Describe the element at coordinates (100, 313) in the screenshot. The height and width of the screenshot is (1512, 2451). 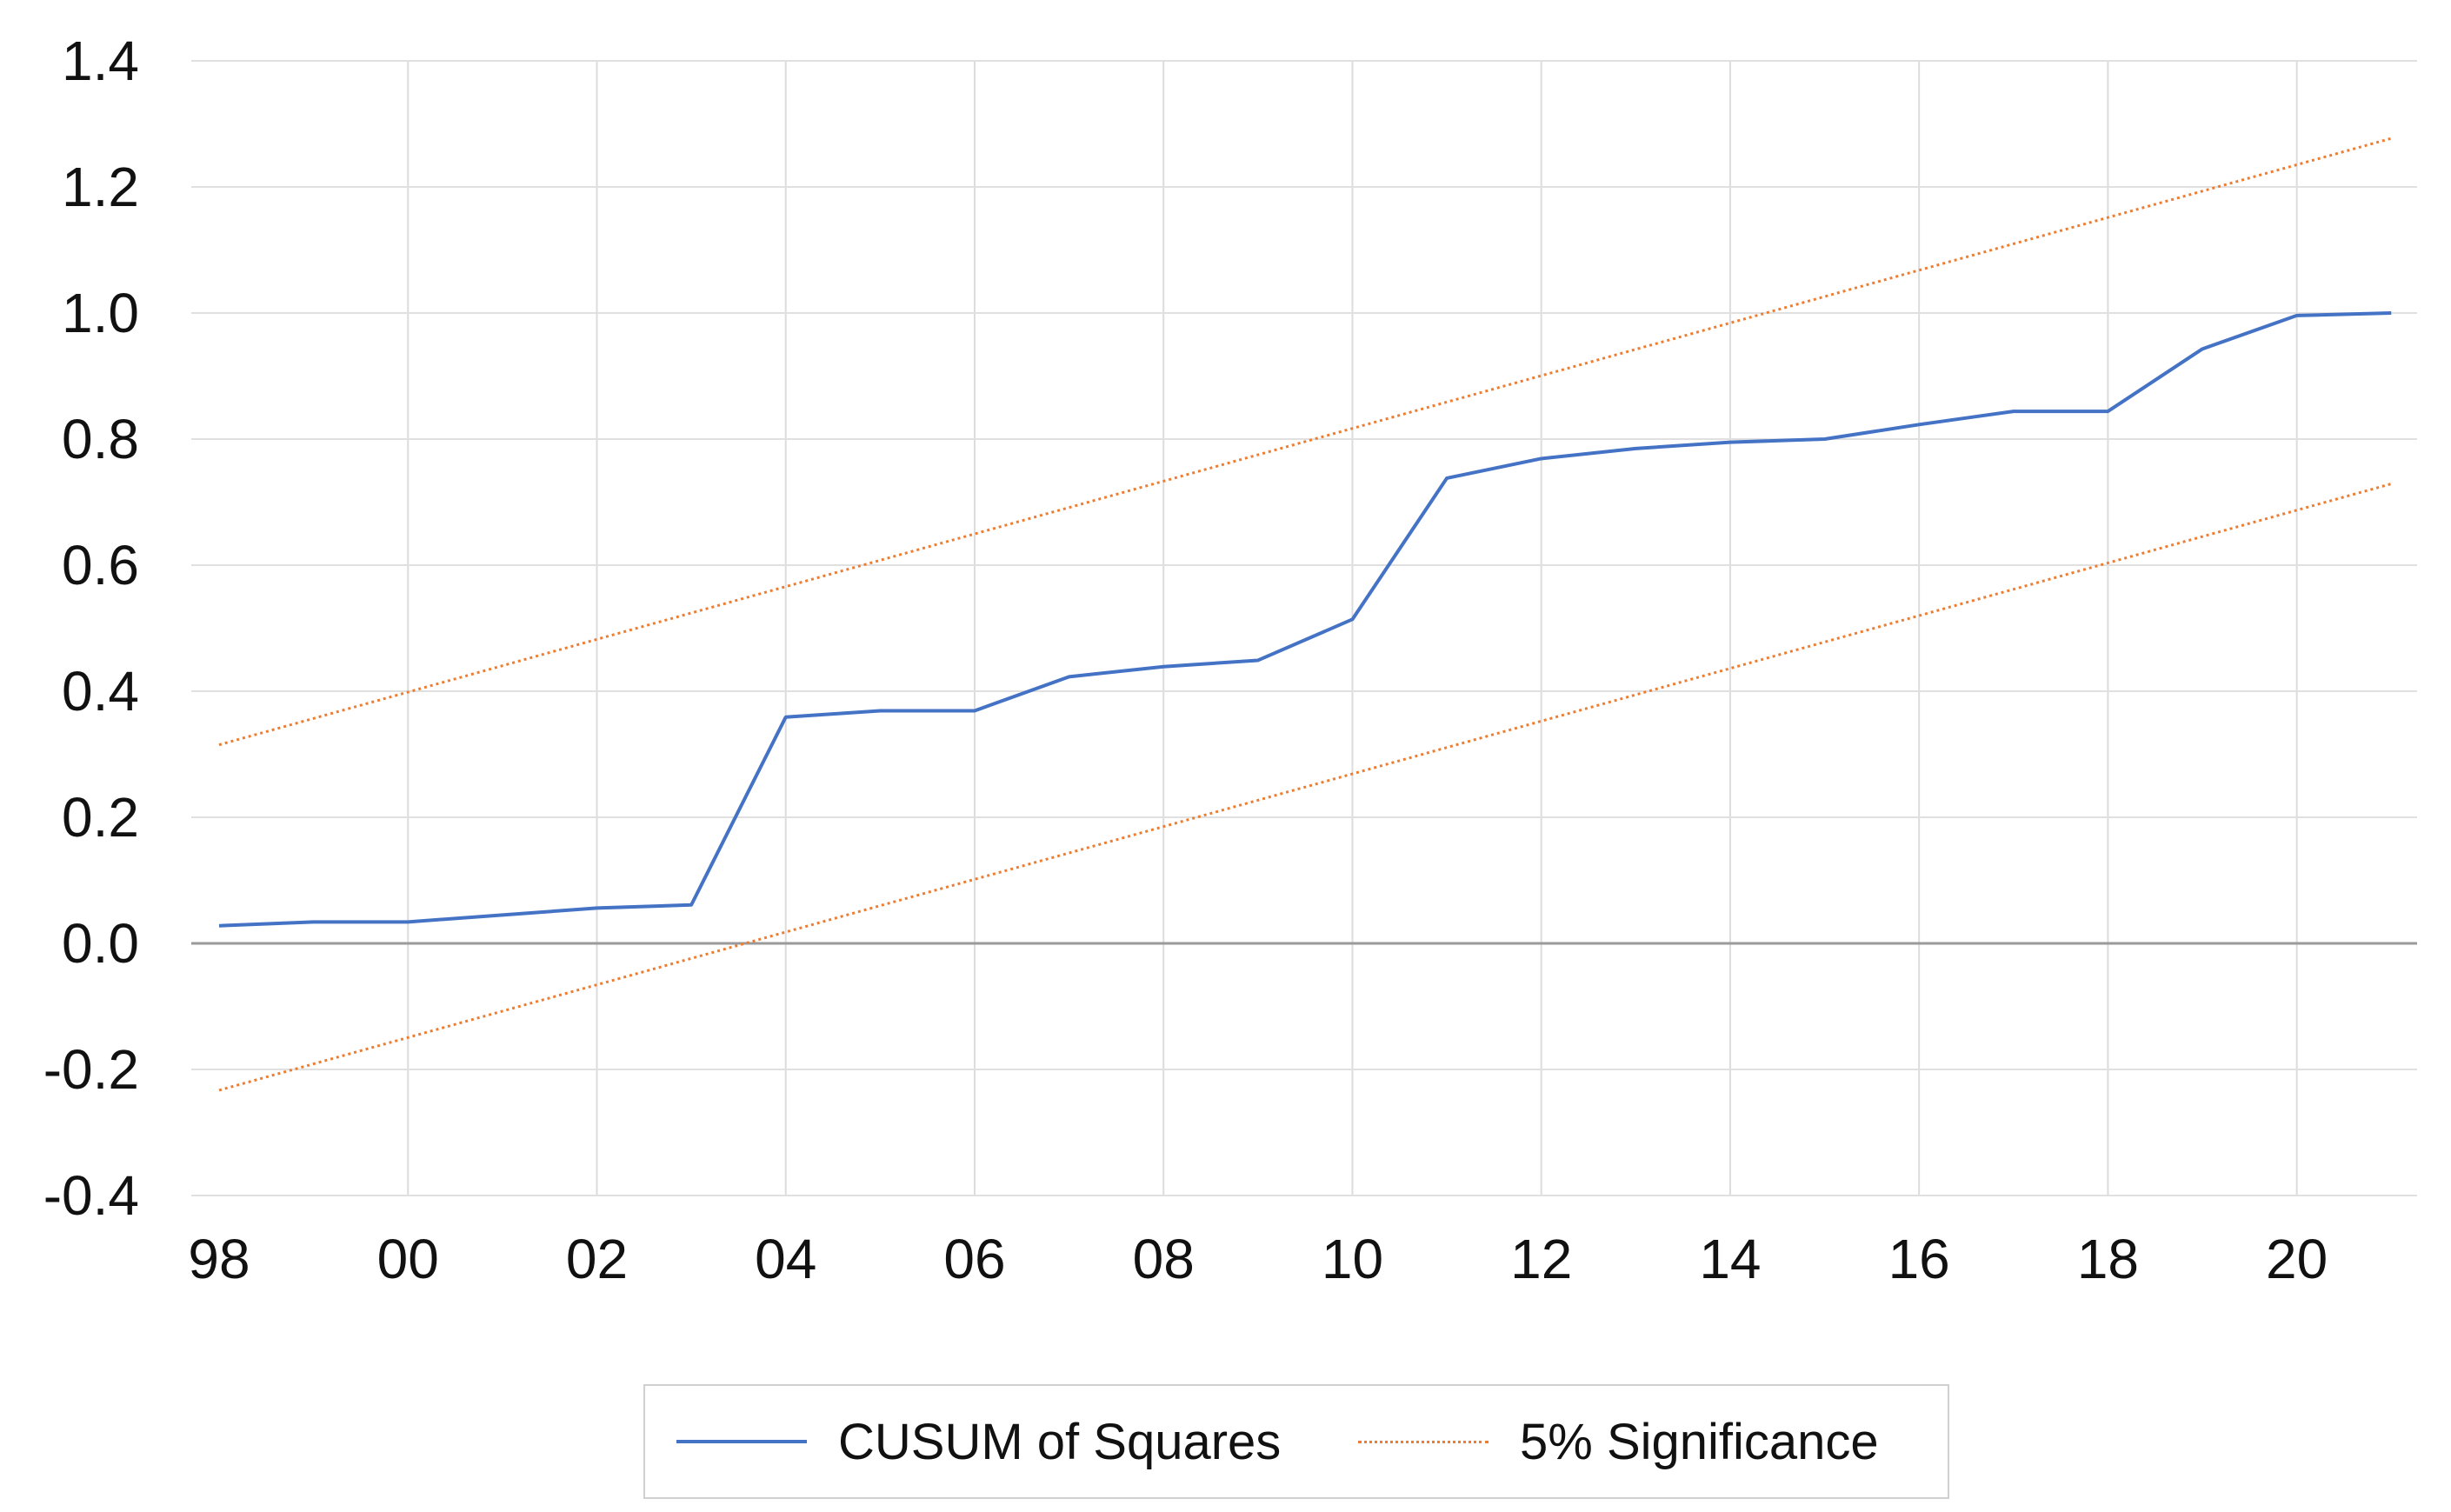
I see `y-tick-label: 1.0` at that location.